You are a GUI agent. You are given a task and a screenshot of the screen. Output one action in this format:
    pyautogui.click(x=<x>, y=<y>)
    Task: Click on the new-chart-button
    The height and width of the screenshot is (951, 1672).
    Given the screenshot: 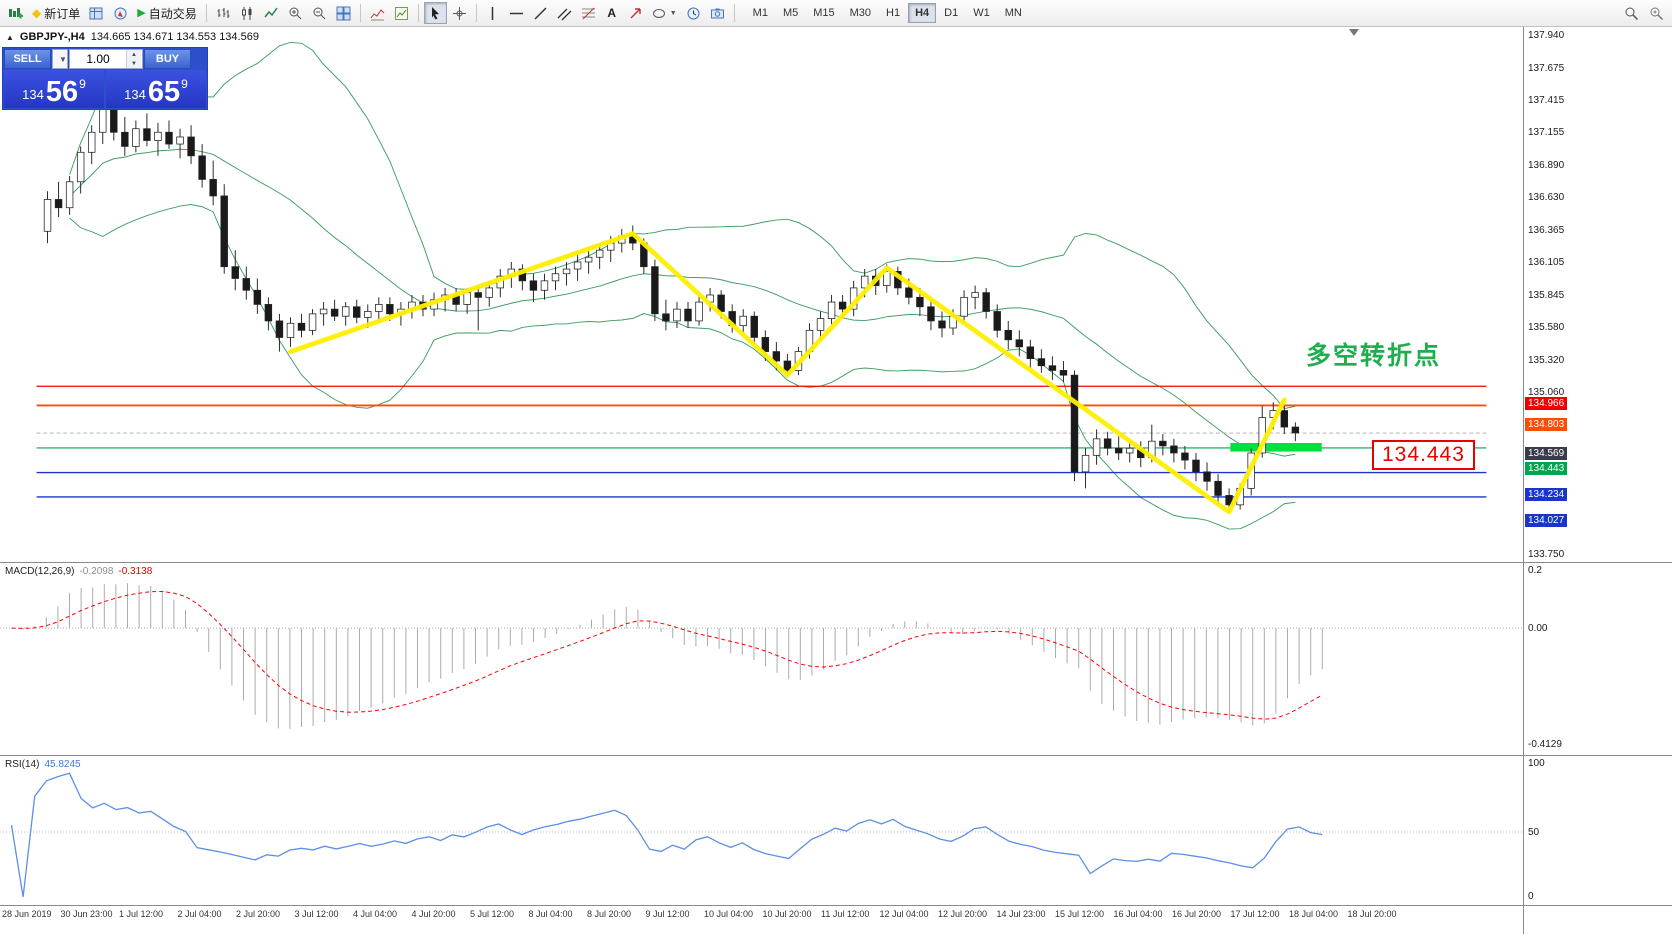 What is the action you would take?
    pyautogui.click(x=15, y=13)
    